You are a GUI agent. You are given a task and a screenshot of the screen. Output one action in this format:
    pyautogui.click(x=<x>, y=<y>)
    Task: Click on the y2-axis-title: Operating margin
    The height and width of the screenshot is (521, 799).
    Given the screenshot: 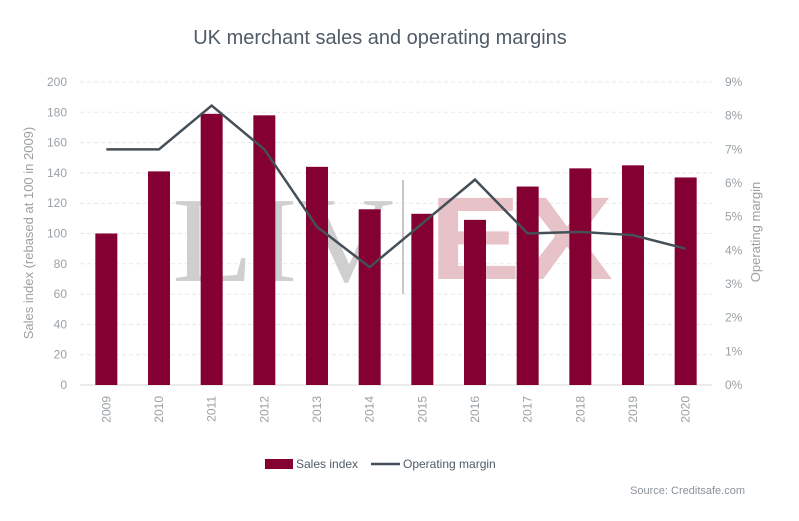 What is the action you would take?
    pyautogui.click(x=755, y=232)
    